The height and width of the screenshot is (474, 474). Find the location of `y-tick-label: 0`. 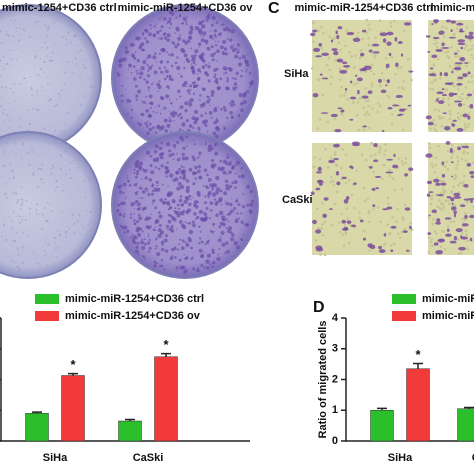

y-tick-label: 0 is located at coordinates (335, 441).